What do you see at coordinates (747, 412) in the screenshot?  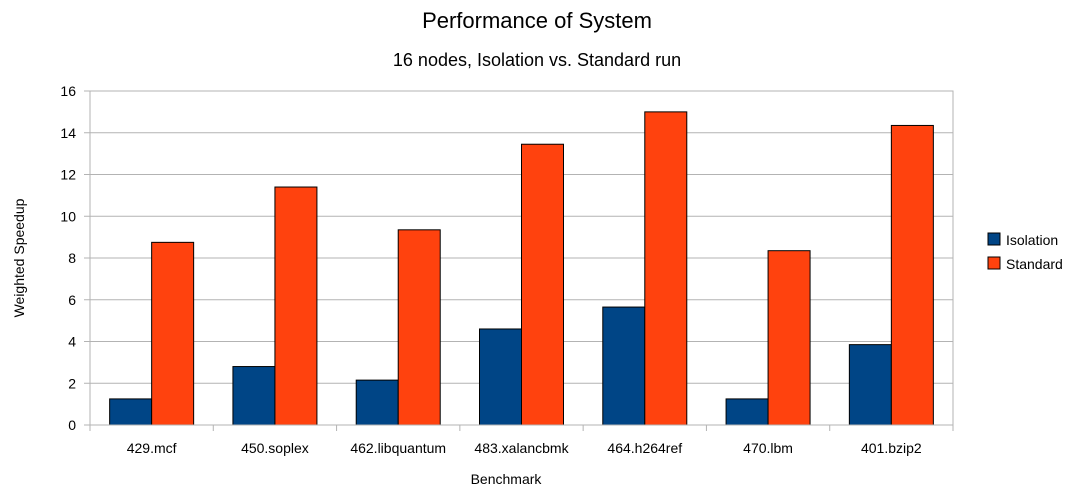 I see `bar-isolation-470-lbm` at bounding box center [747, 412].